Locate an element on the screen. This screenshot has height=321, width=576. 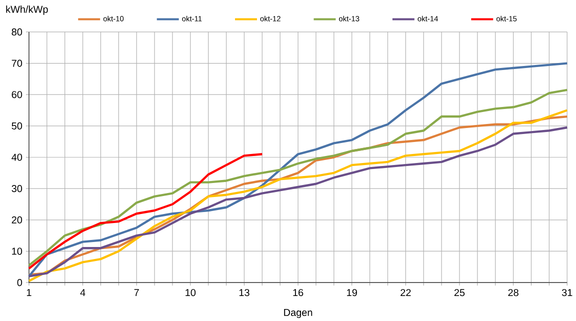
y-tick-label: 60 is located at coordinates (17, 94).